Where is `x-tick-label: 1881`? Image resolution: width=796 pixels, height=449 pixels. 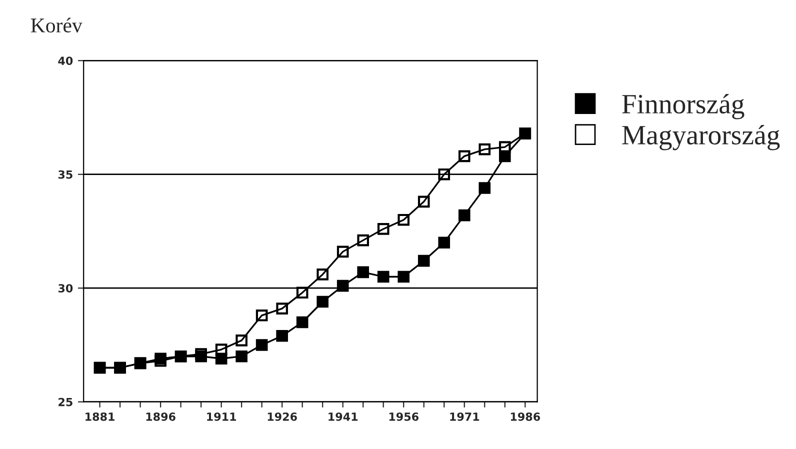 x-tick-label: 1881 is located at coordinates (100, 416).